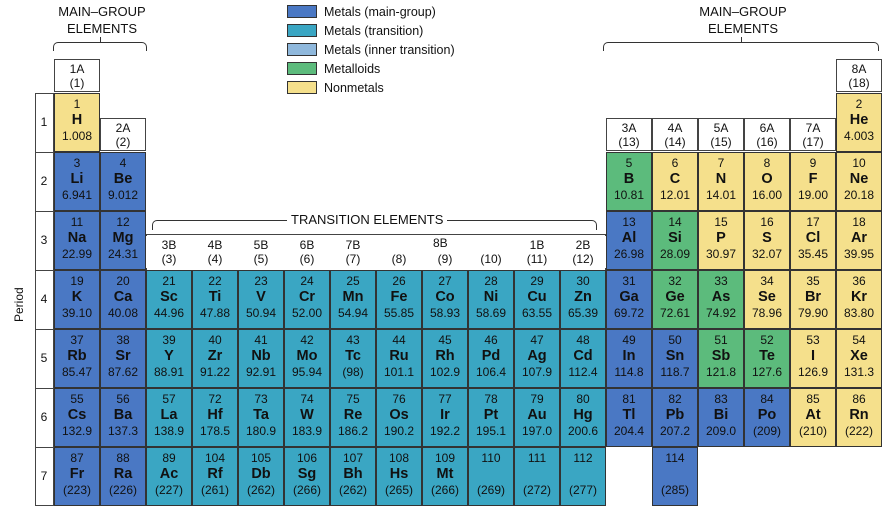  Describe the element at coordinates (215, 431) in the screenshot. I see `atomic-mass: 178.5` at that location.